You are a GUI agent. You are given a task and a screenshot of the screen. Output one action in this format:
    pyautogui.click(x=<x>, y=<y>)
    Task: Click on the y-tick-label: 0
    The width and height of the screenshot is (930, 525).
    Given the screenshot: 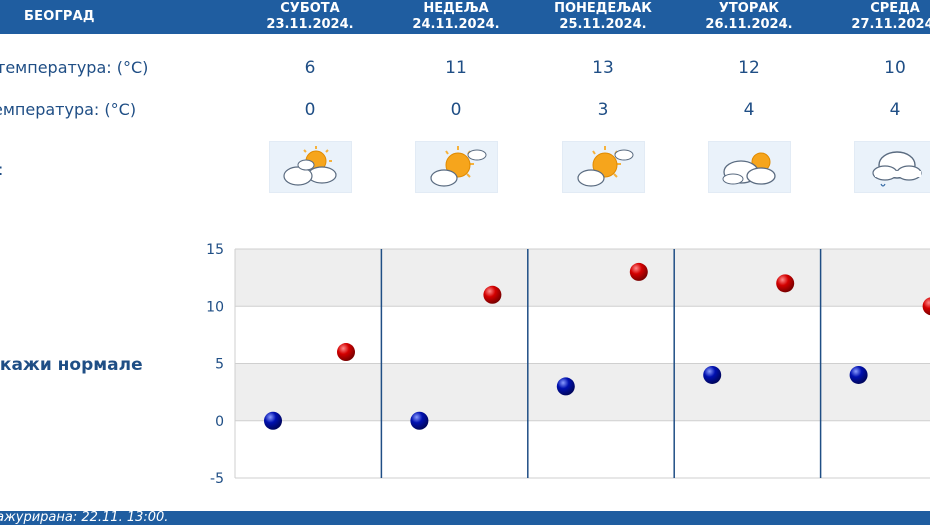 What is the action you would take?
    pyautogui.click(x=219, y=422)
    